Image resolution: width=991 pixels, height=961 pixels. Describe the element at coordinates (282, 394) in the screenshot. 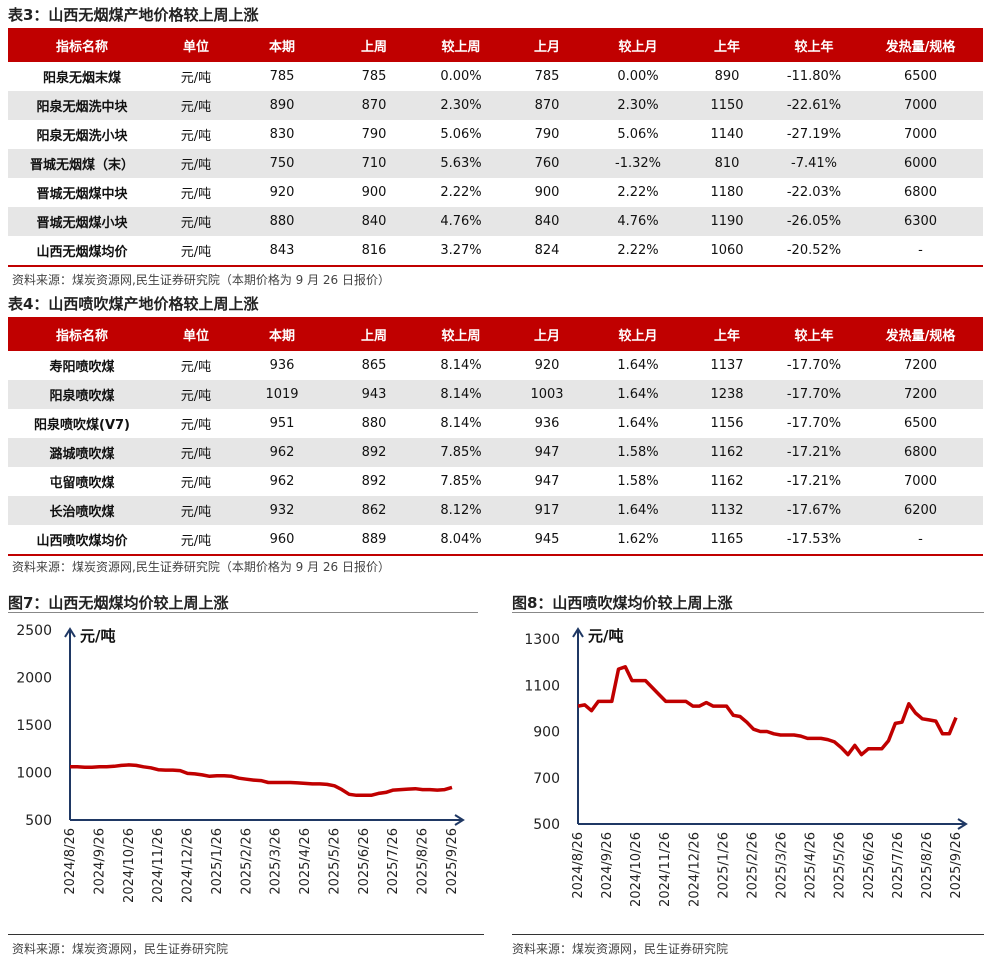

I see `table-cell: 1019` at that location.